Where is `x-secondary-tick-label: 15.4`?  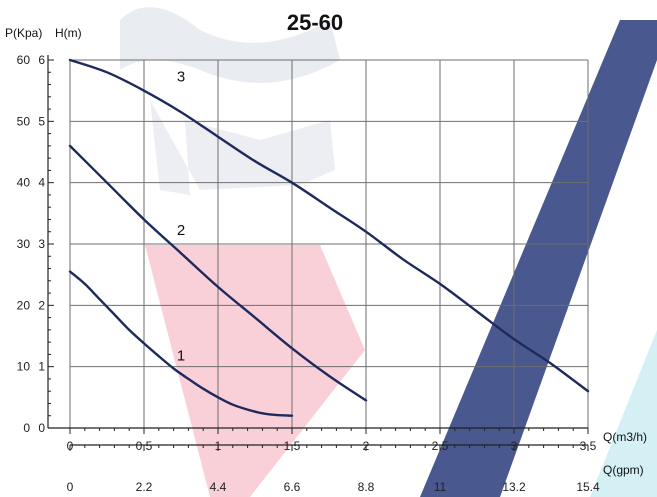 x-secondary-tick-label: 15.4 is located at coordinates (588, 487).